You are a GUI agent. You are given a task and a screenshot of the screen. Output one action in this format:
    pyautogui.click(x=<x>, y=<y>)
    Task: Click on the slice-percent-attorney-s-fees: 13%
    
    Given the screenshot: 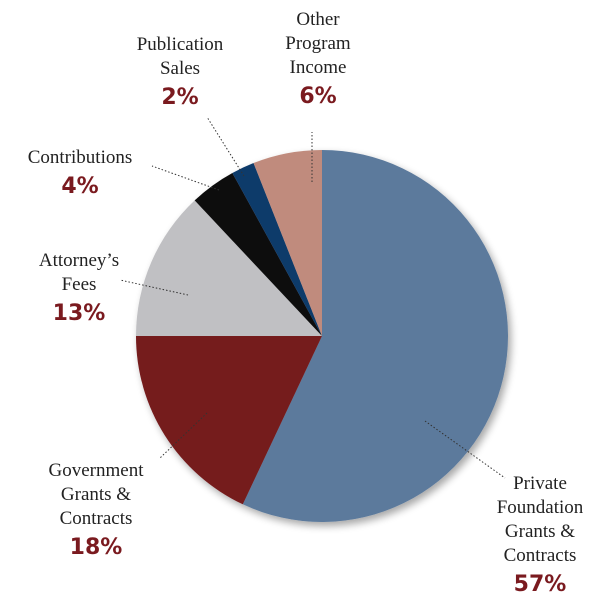 What is the action you would take?
    pyautogui.click(x=79, y=313)
    